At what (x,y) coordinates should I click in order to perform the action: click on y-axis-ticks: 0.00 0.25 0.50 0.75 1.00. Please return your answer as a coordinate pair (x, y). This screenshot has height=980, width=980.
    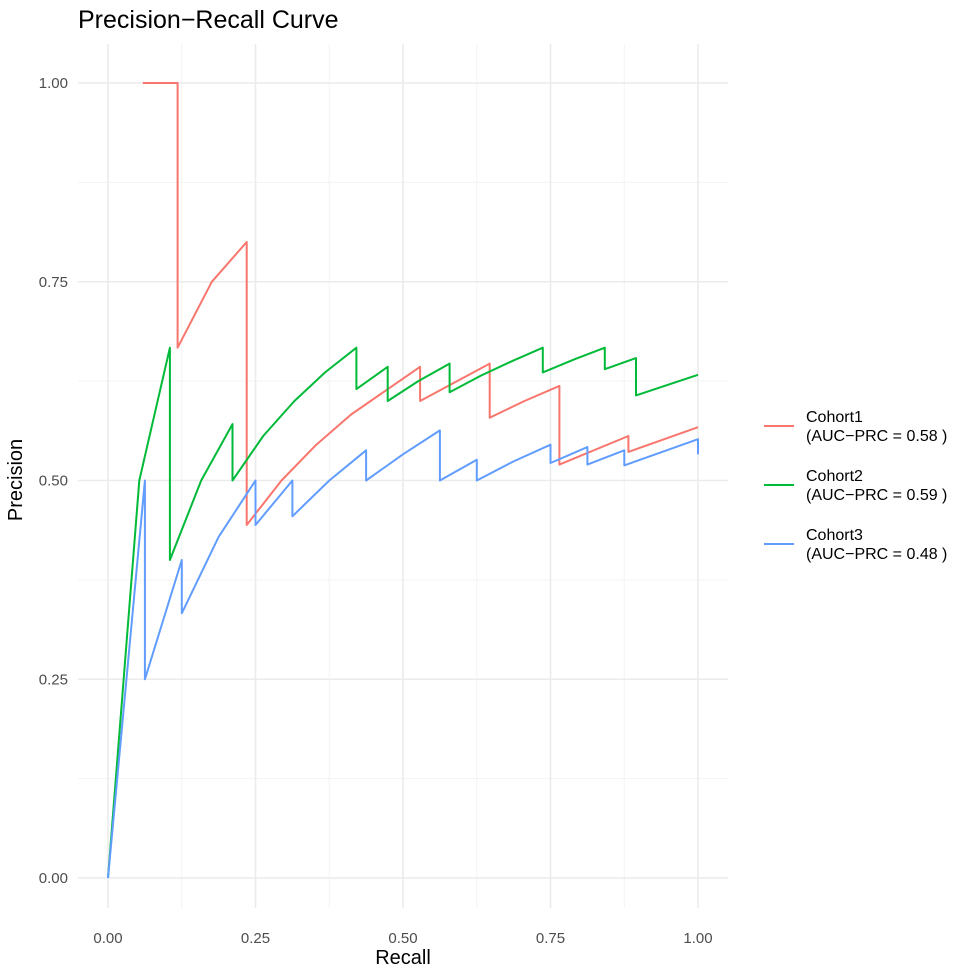
    Looking at the image, I should click on (53, 481).